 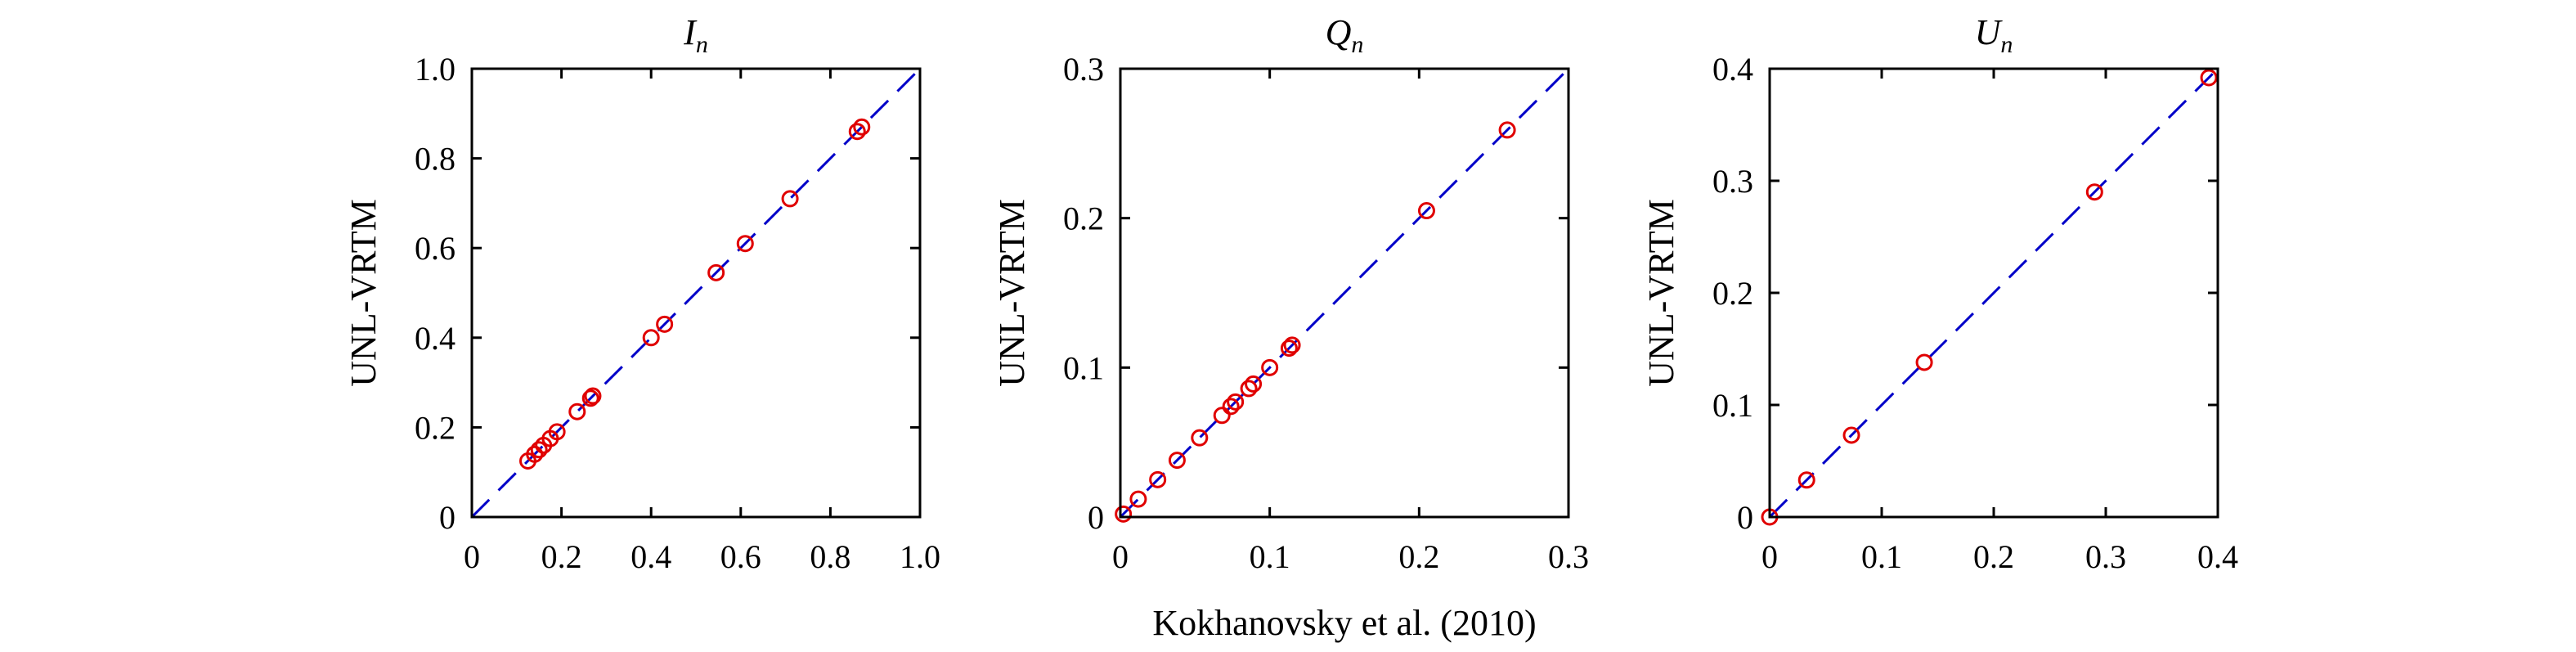 I want to click on shared-x-axis-label: Kokhanovsky et al. (2010), so click(x=1344, y=623).